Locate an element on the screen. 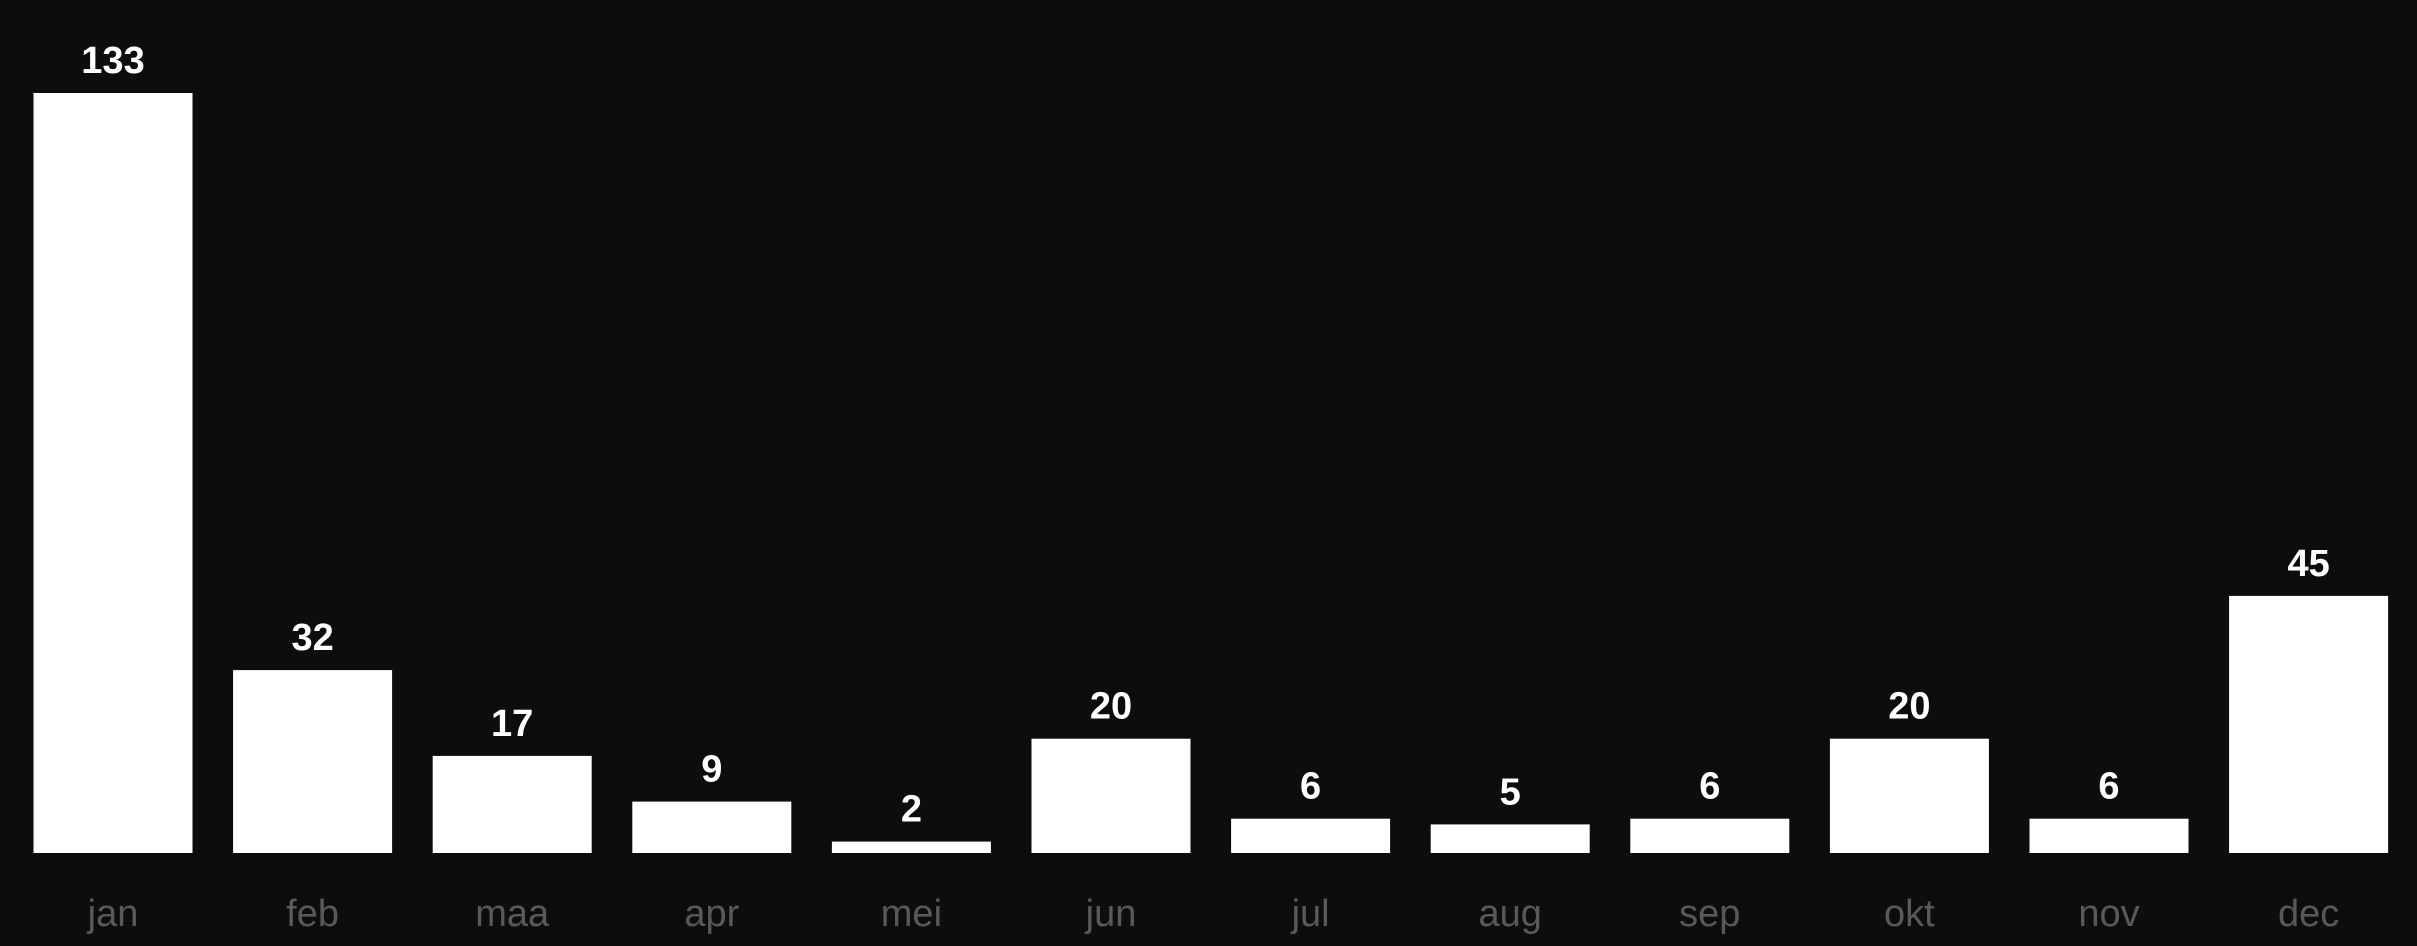 The height and width of the screenshot is (946, 2417). x-tick-label-maa: maa is located at coordinates (512, 914).